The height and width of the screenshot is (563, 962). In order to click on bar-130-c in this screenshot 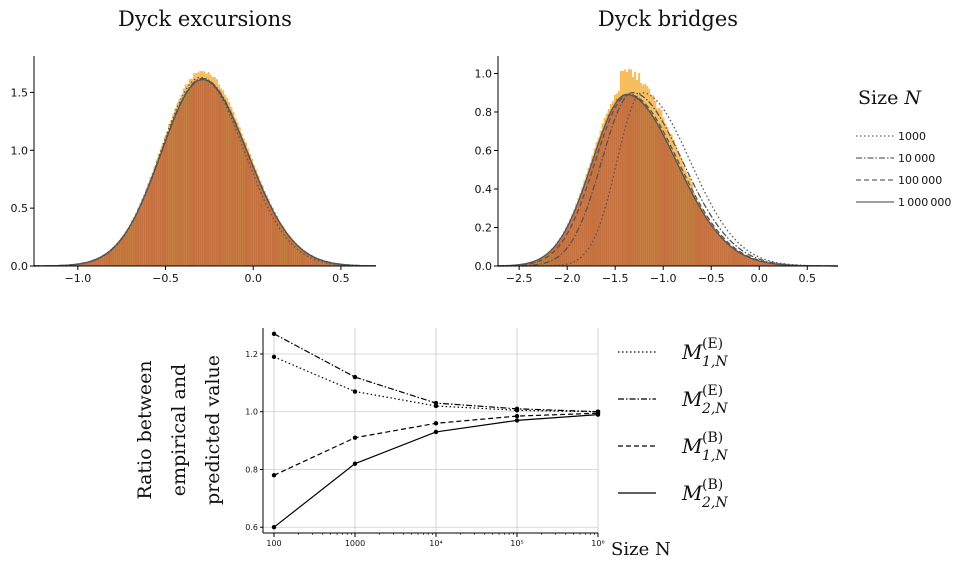, I will do `click(324, 263)`.